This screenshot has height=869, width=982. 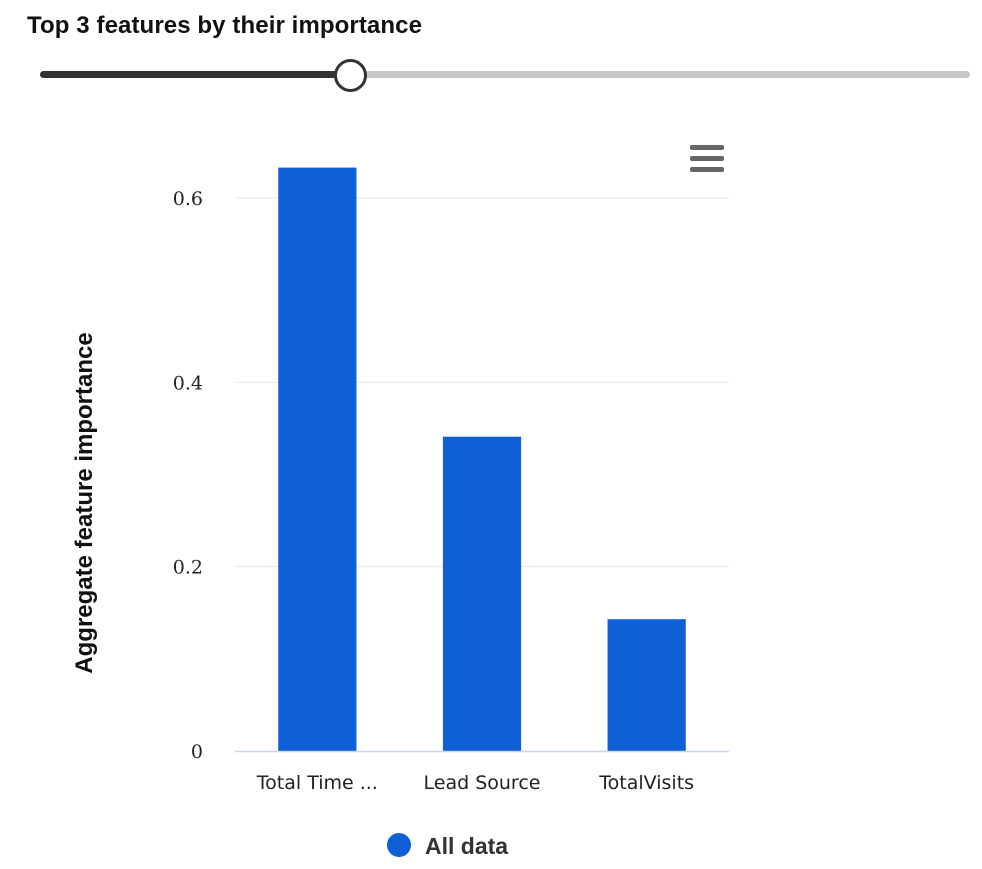 What do you see at coordinates (188, 475) in the screenshot?
I see `y-axis-ticks: 0 0.2 0.4 0.6` at bounding box center [188, 475].